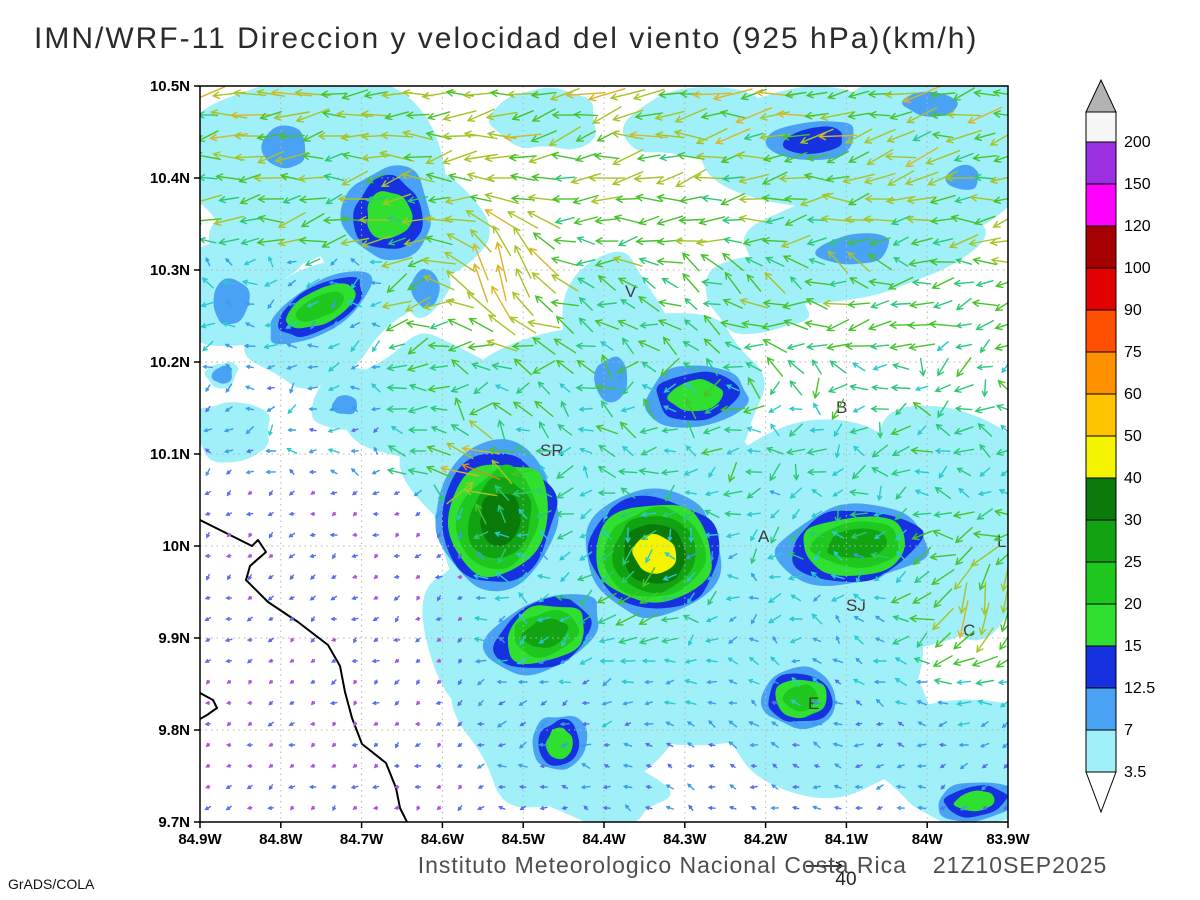  What do you see at coordinates (1128, 730) in the screenshot?
I see `colorbar-label: 7` at bounding box center [1128, 730].